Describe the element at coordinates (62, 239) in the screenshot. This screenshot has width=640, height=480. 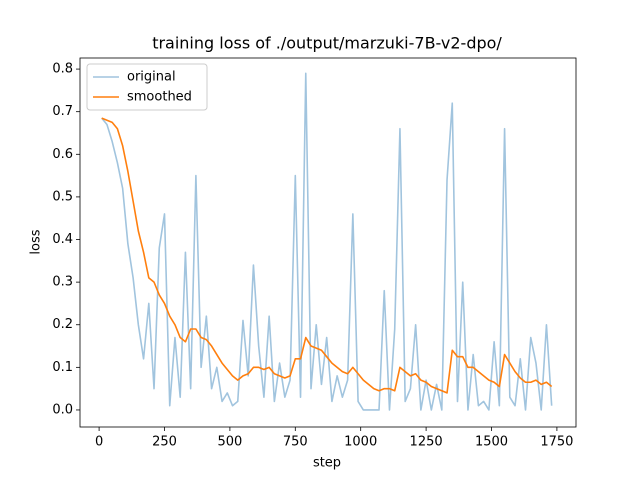
I see `y-tick-label: 0.4` at that location.